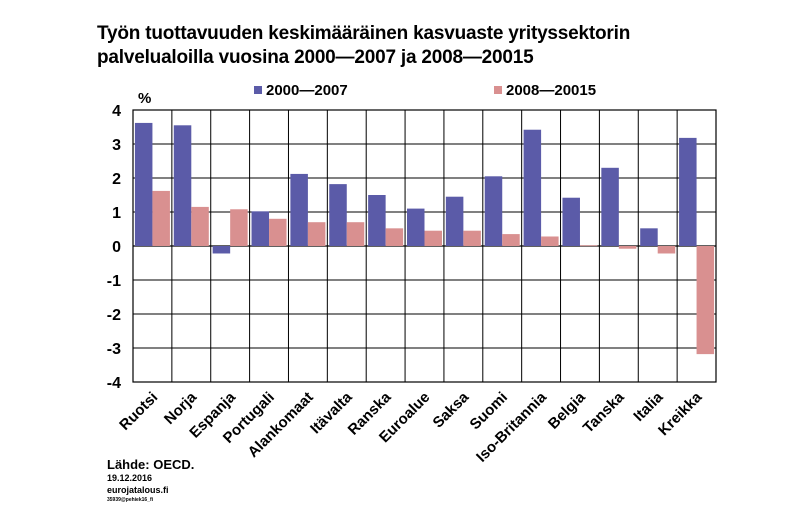 The width and height of the screenshot is (801, 523). I want to click on source-date: 19.12.2016, so click(130, 478).